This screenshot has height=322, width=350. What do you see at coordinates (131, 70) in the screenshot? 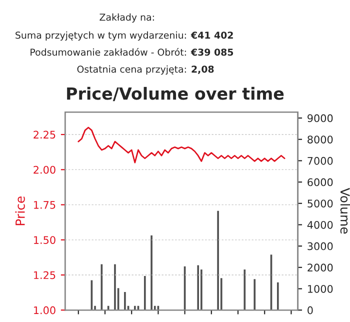
I see `text: Ostatnia cena przyjęta:` at bounding box center [131, 70].